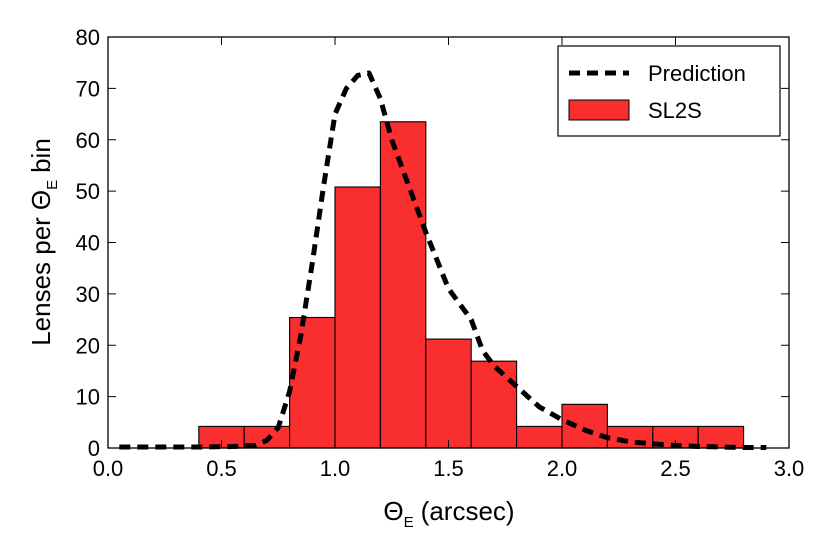 The width and height of the screenshot is (830, 554). I want to click on y-axis-title: Lenses per ΘEbin, so click(43, 242).